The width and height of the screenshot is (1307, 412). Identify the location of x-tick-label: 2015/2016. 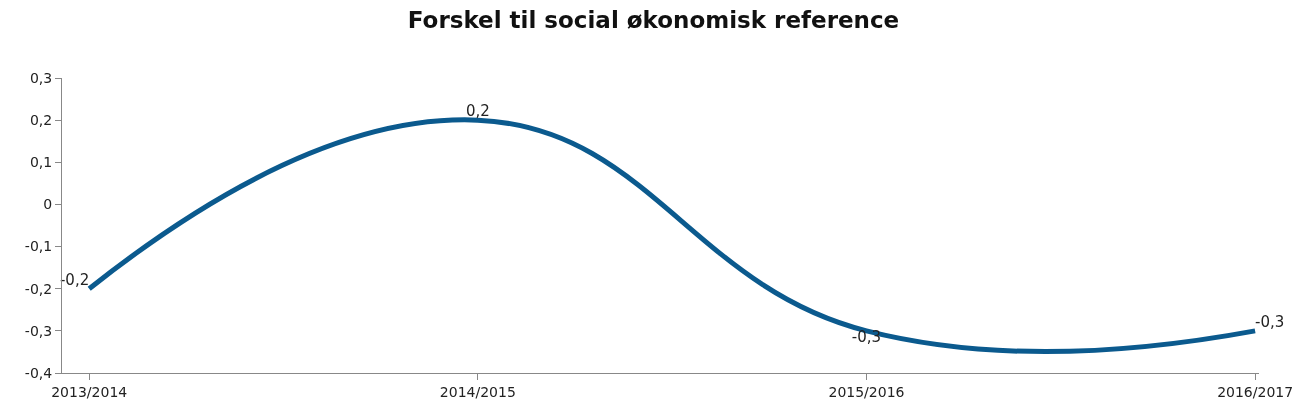
(866, 391).